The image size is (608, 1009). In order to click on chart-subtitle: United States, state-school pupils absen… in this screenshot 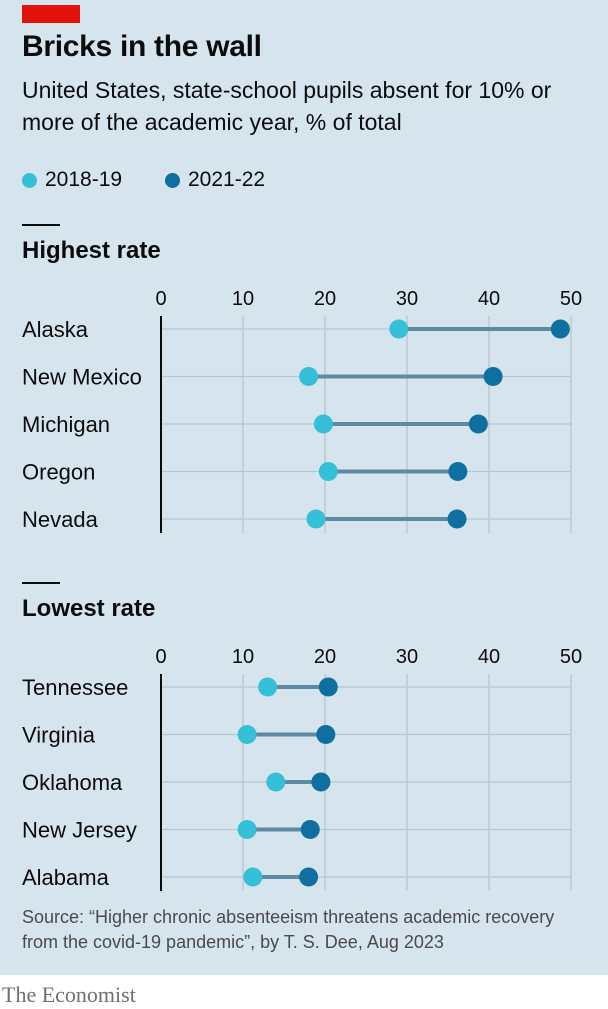, I will do `click(287, 106)`.